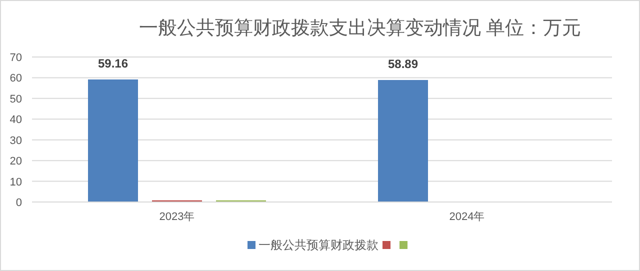  What do you see at coordinates (16, 99) in the screenshot?
I see `y-tick-label: 50` at bounding box center [16, 99].